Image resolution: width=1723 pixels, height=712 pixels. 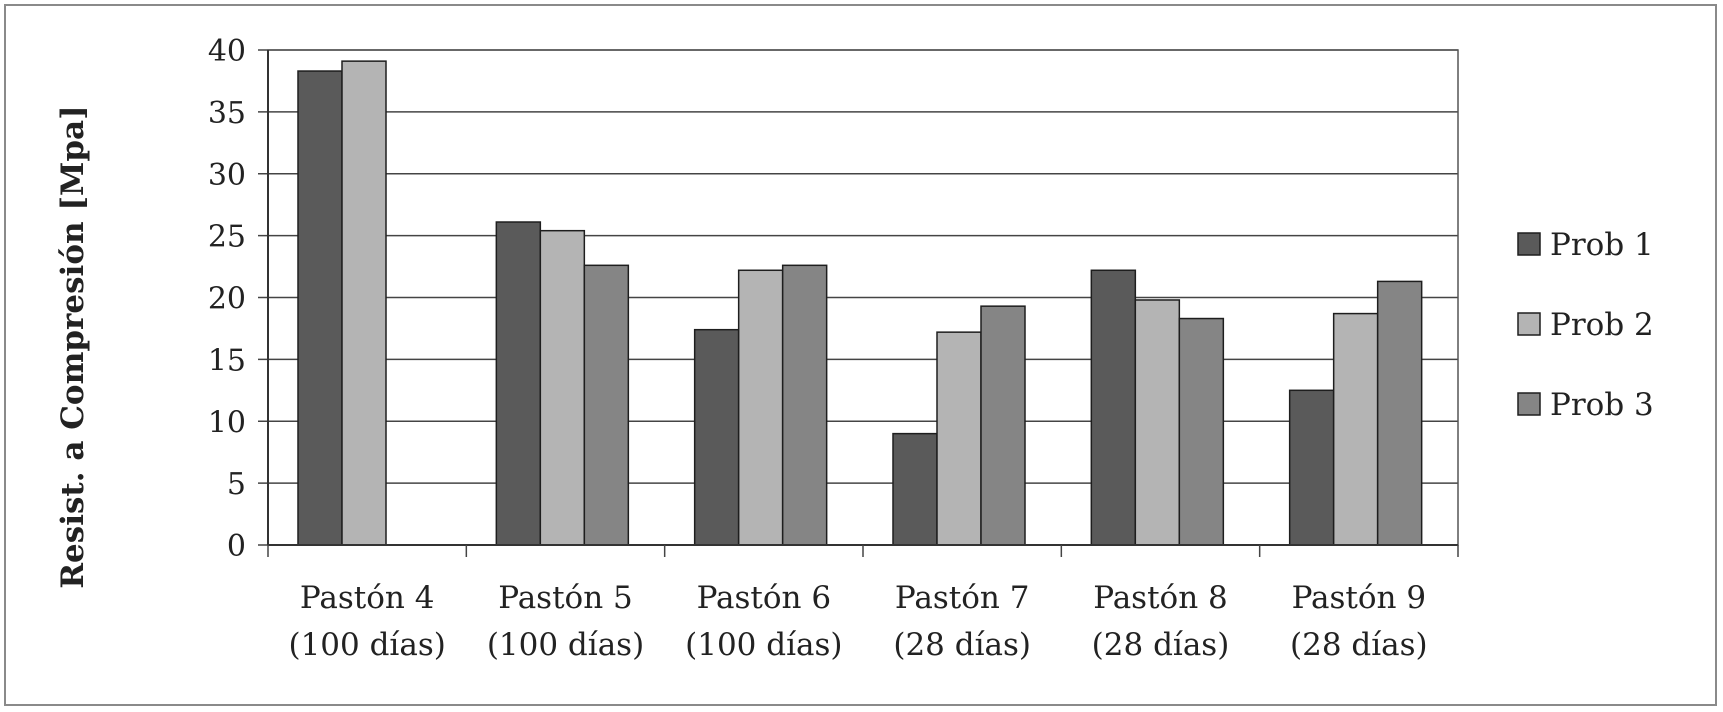 I want to click on y-tick-label: 40, so click(x=227, y=51).